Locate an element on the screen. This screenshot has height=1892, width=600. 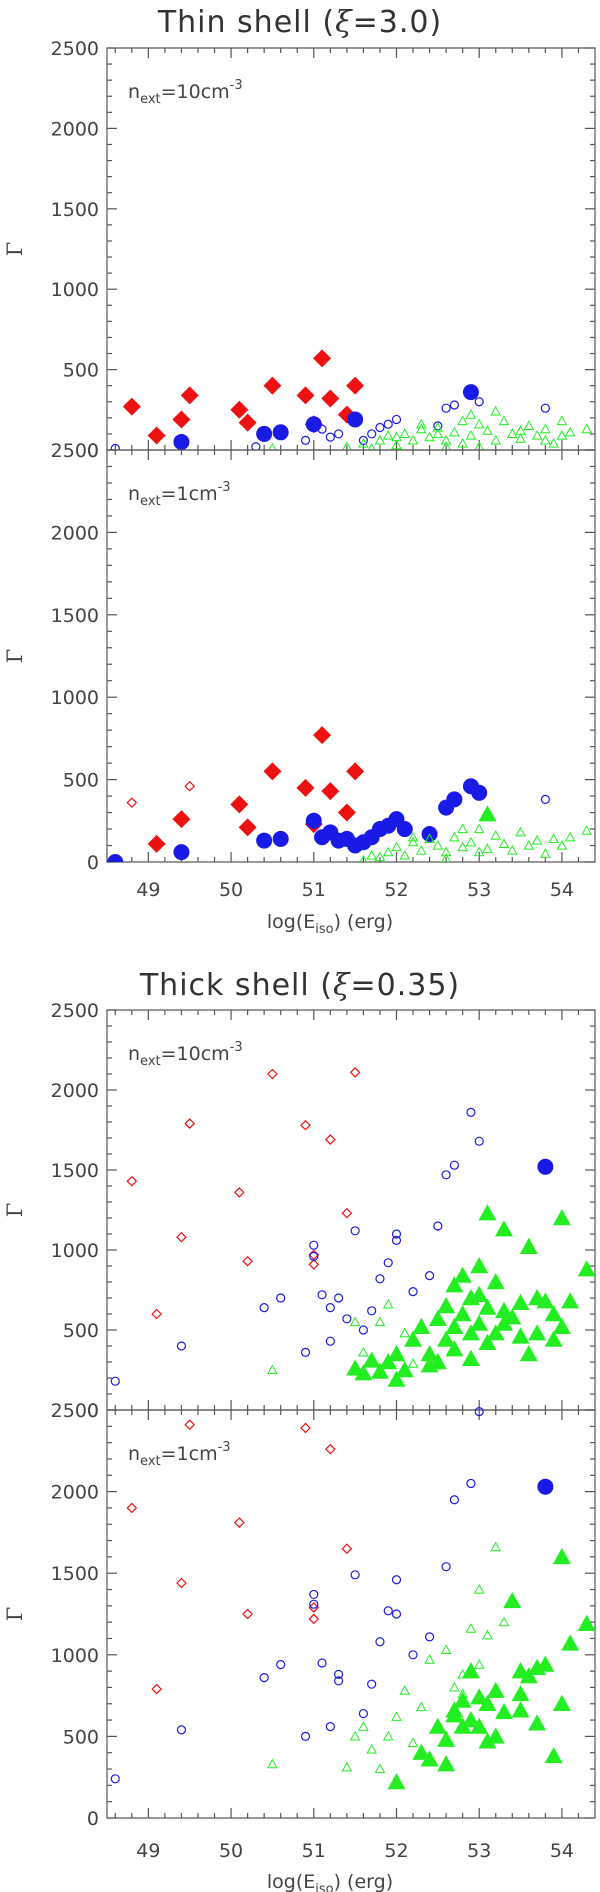
x-tick-label: 49 is located at coordinates (148, 1851).